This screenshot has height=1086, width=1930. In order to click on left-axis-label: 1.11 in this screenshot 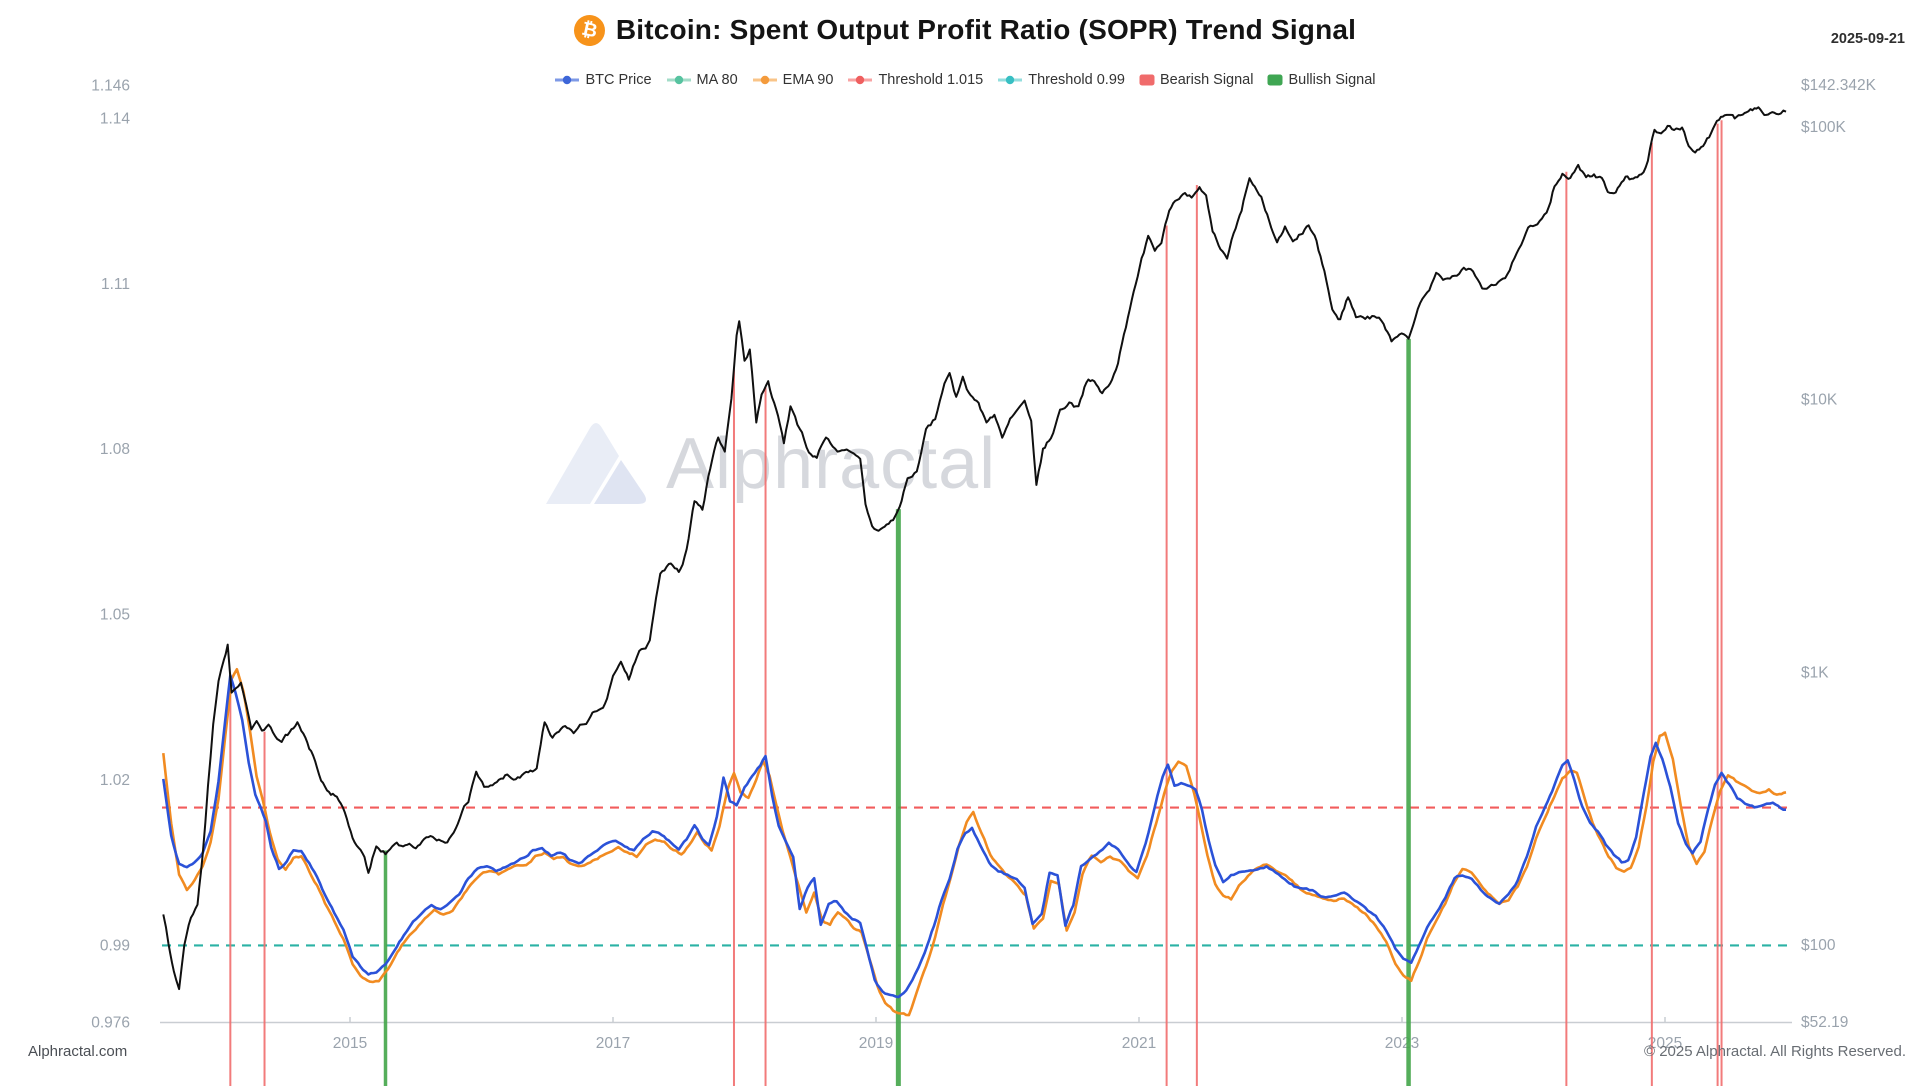, I will do `click(115, 284)`.